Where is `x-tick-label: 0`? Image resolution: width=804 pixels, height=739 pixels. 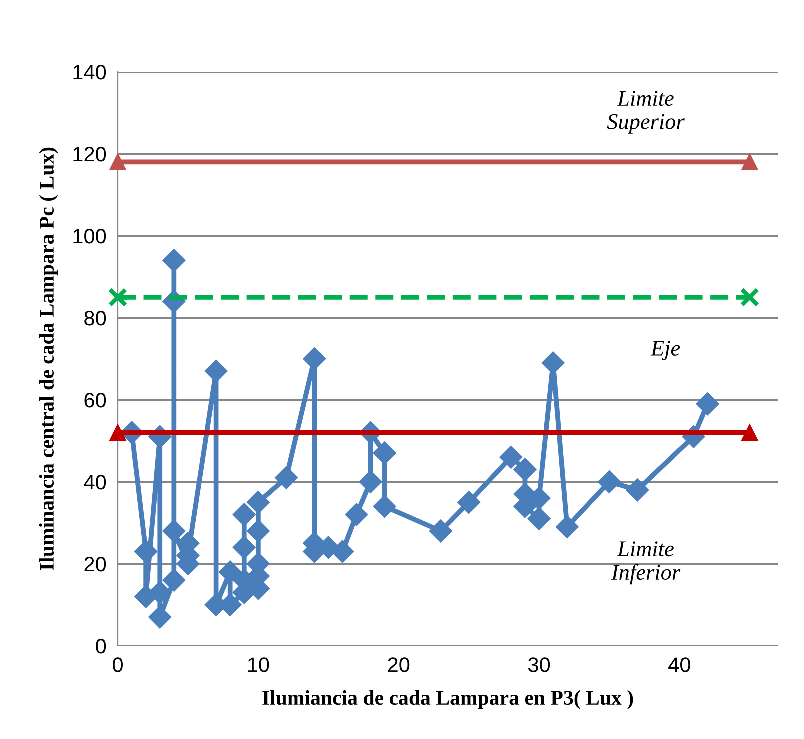 x-tick-label: 0 is located at coordinates (118, 665).